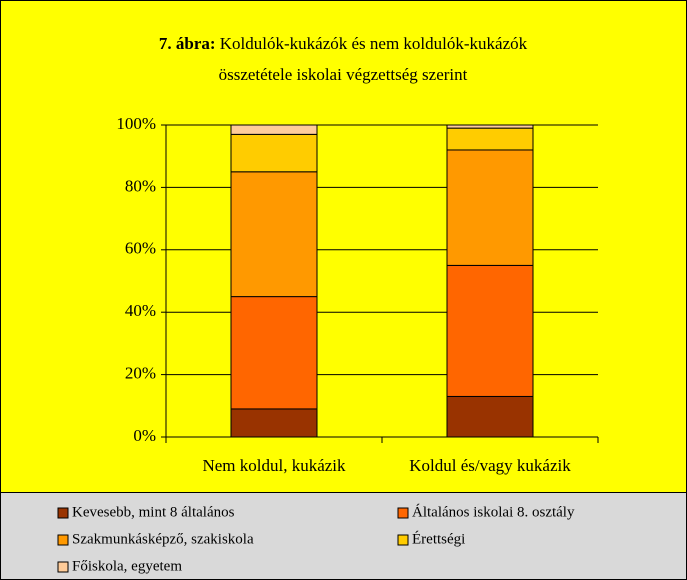  I want to click on y-tick-label: 100%, so click(136, 123).